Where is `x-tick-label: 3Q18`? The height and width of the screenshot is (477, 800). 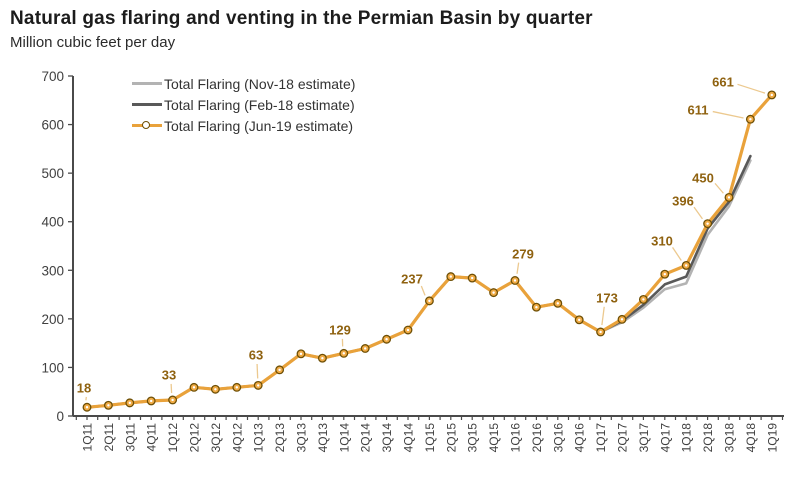 x-tick-label: 3Q18 is located at coordinates (730, 438).